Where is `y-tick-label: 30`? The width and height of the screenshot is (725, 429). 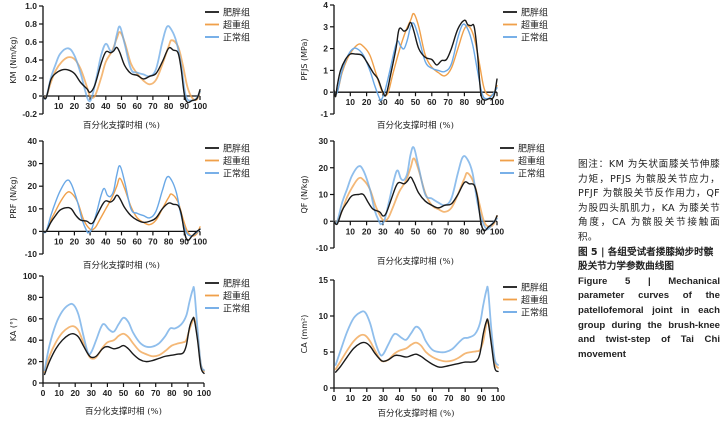
y-tick-label: 30 is located at coordinates (324, 141).